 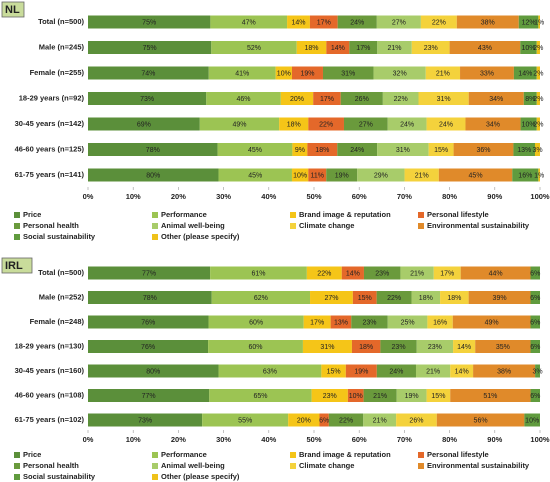 I want to click on x-tick-label: 90%, so click(x=494, y=196).